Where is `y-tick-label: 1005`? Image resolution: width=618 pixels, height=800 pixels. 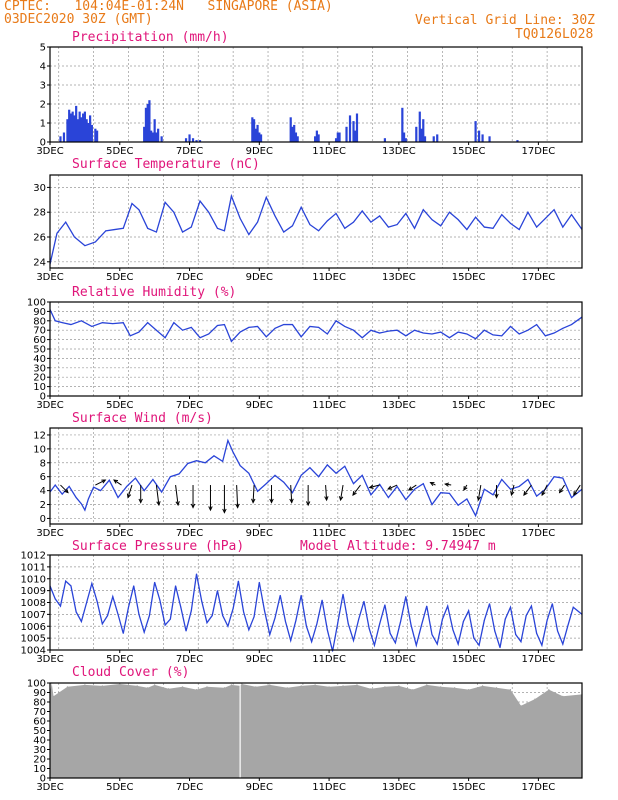
y-tick-label: 1005 is located at coordinates (33, 639).